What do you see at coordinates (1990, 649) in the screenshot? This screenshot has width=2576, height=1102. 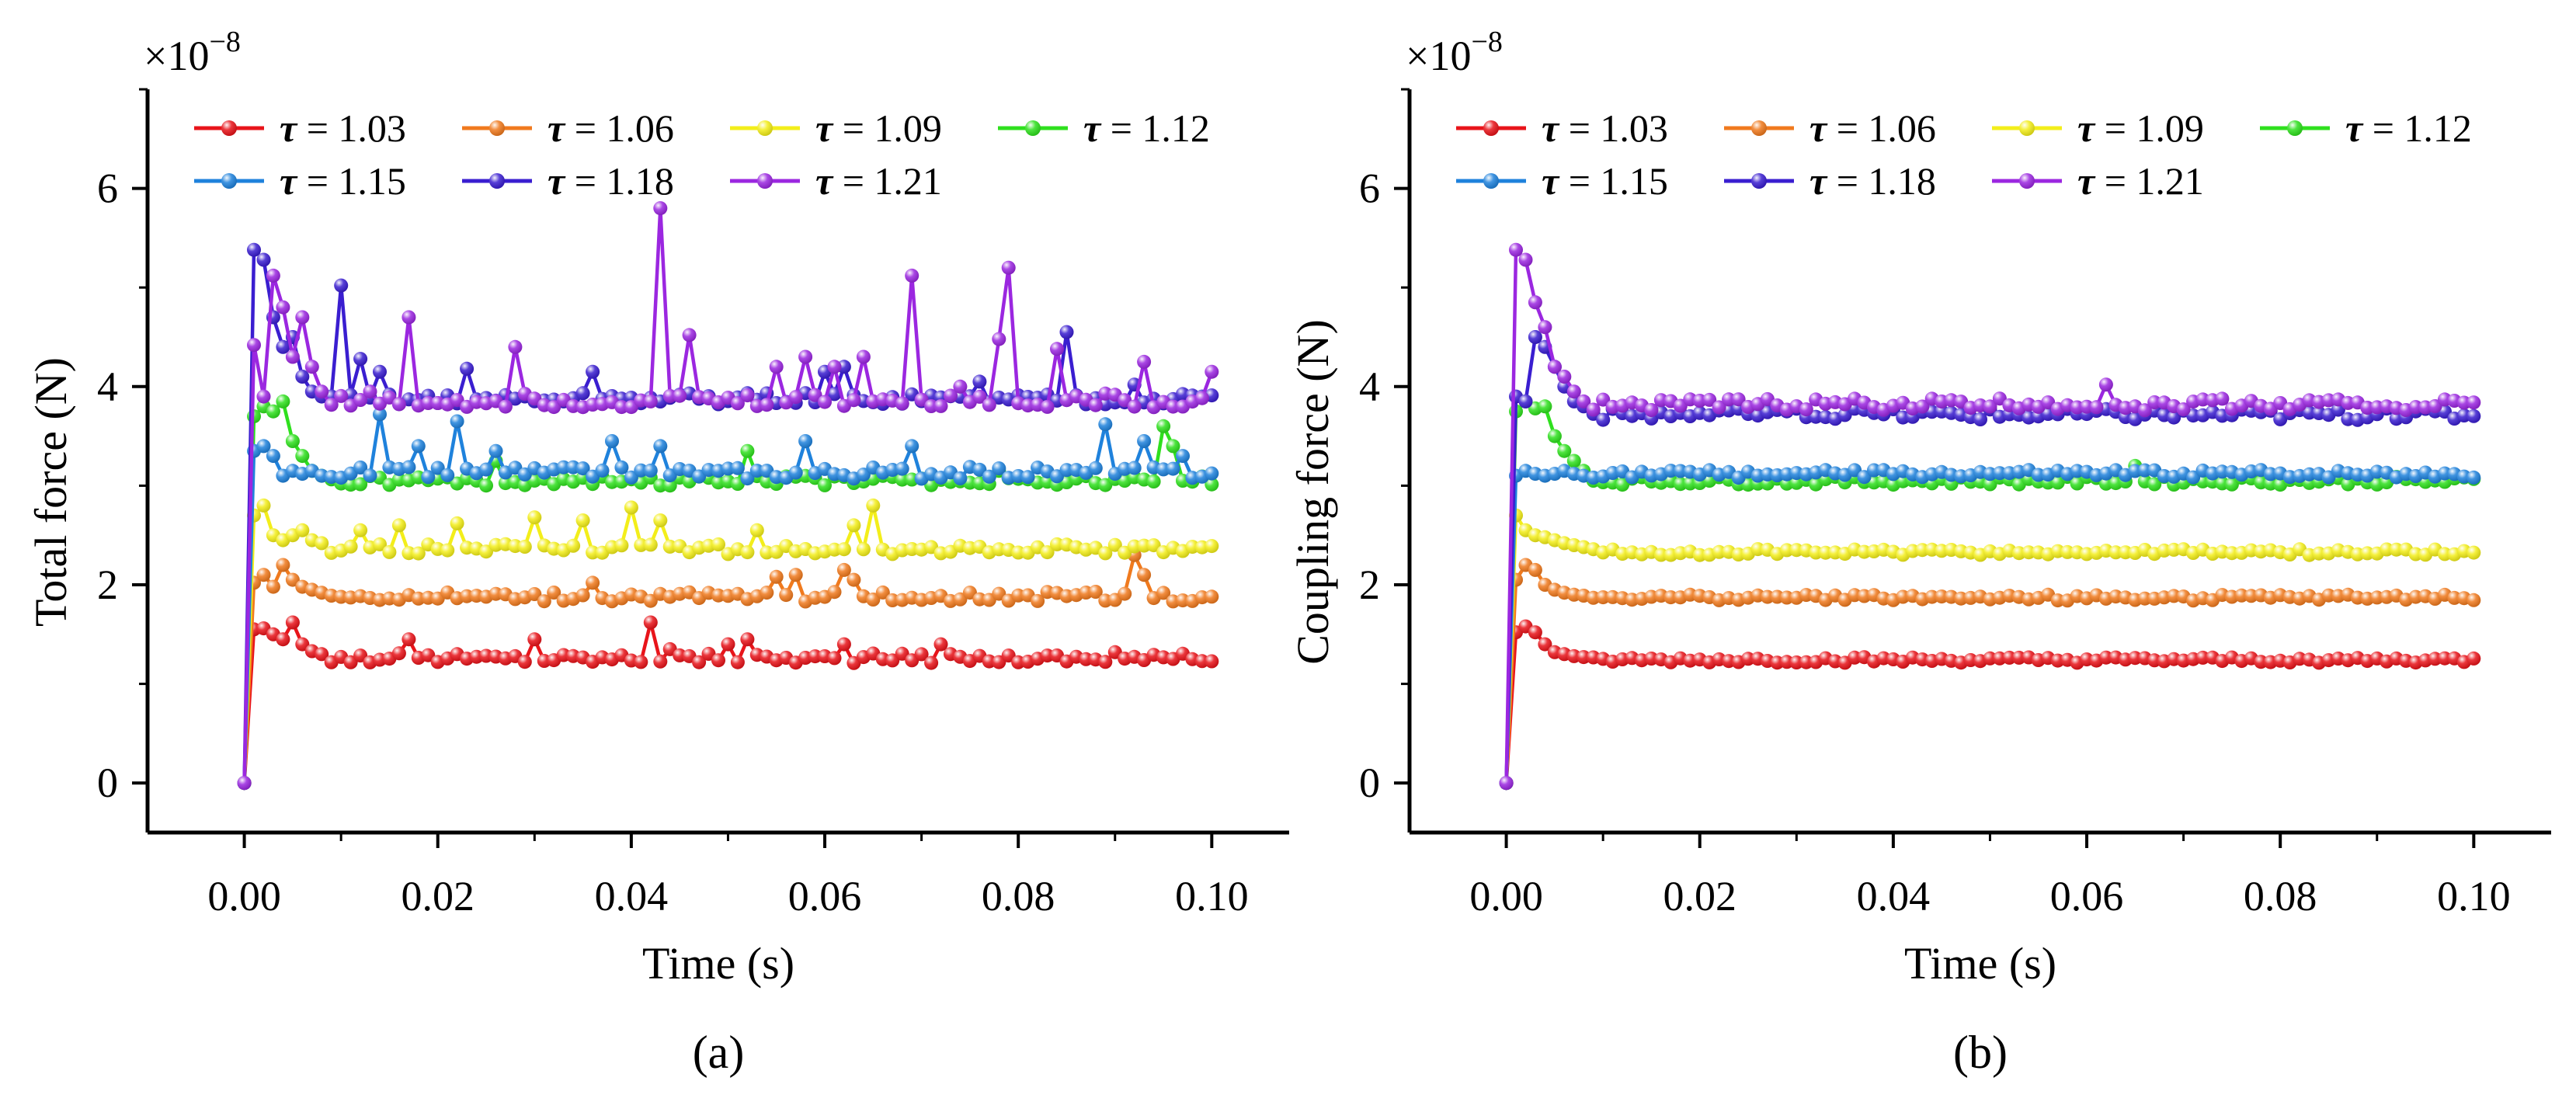 I see `series-1.09` at bounding box center [1990, 649].